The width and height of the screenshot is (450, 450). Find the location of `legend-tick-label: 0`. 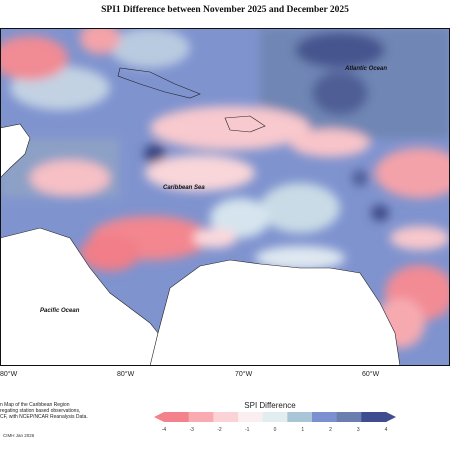

legend-tick-label: 0 is located at coordinates (275, 430).